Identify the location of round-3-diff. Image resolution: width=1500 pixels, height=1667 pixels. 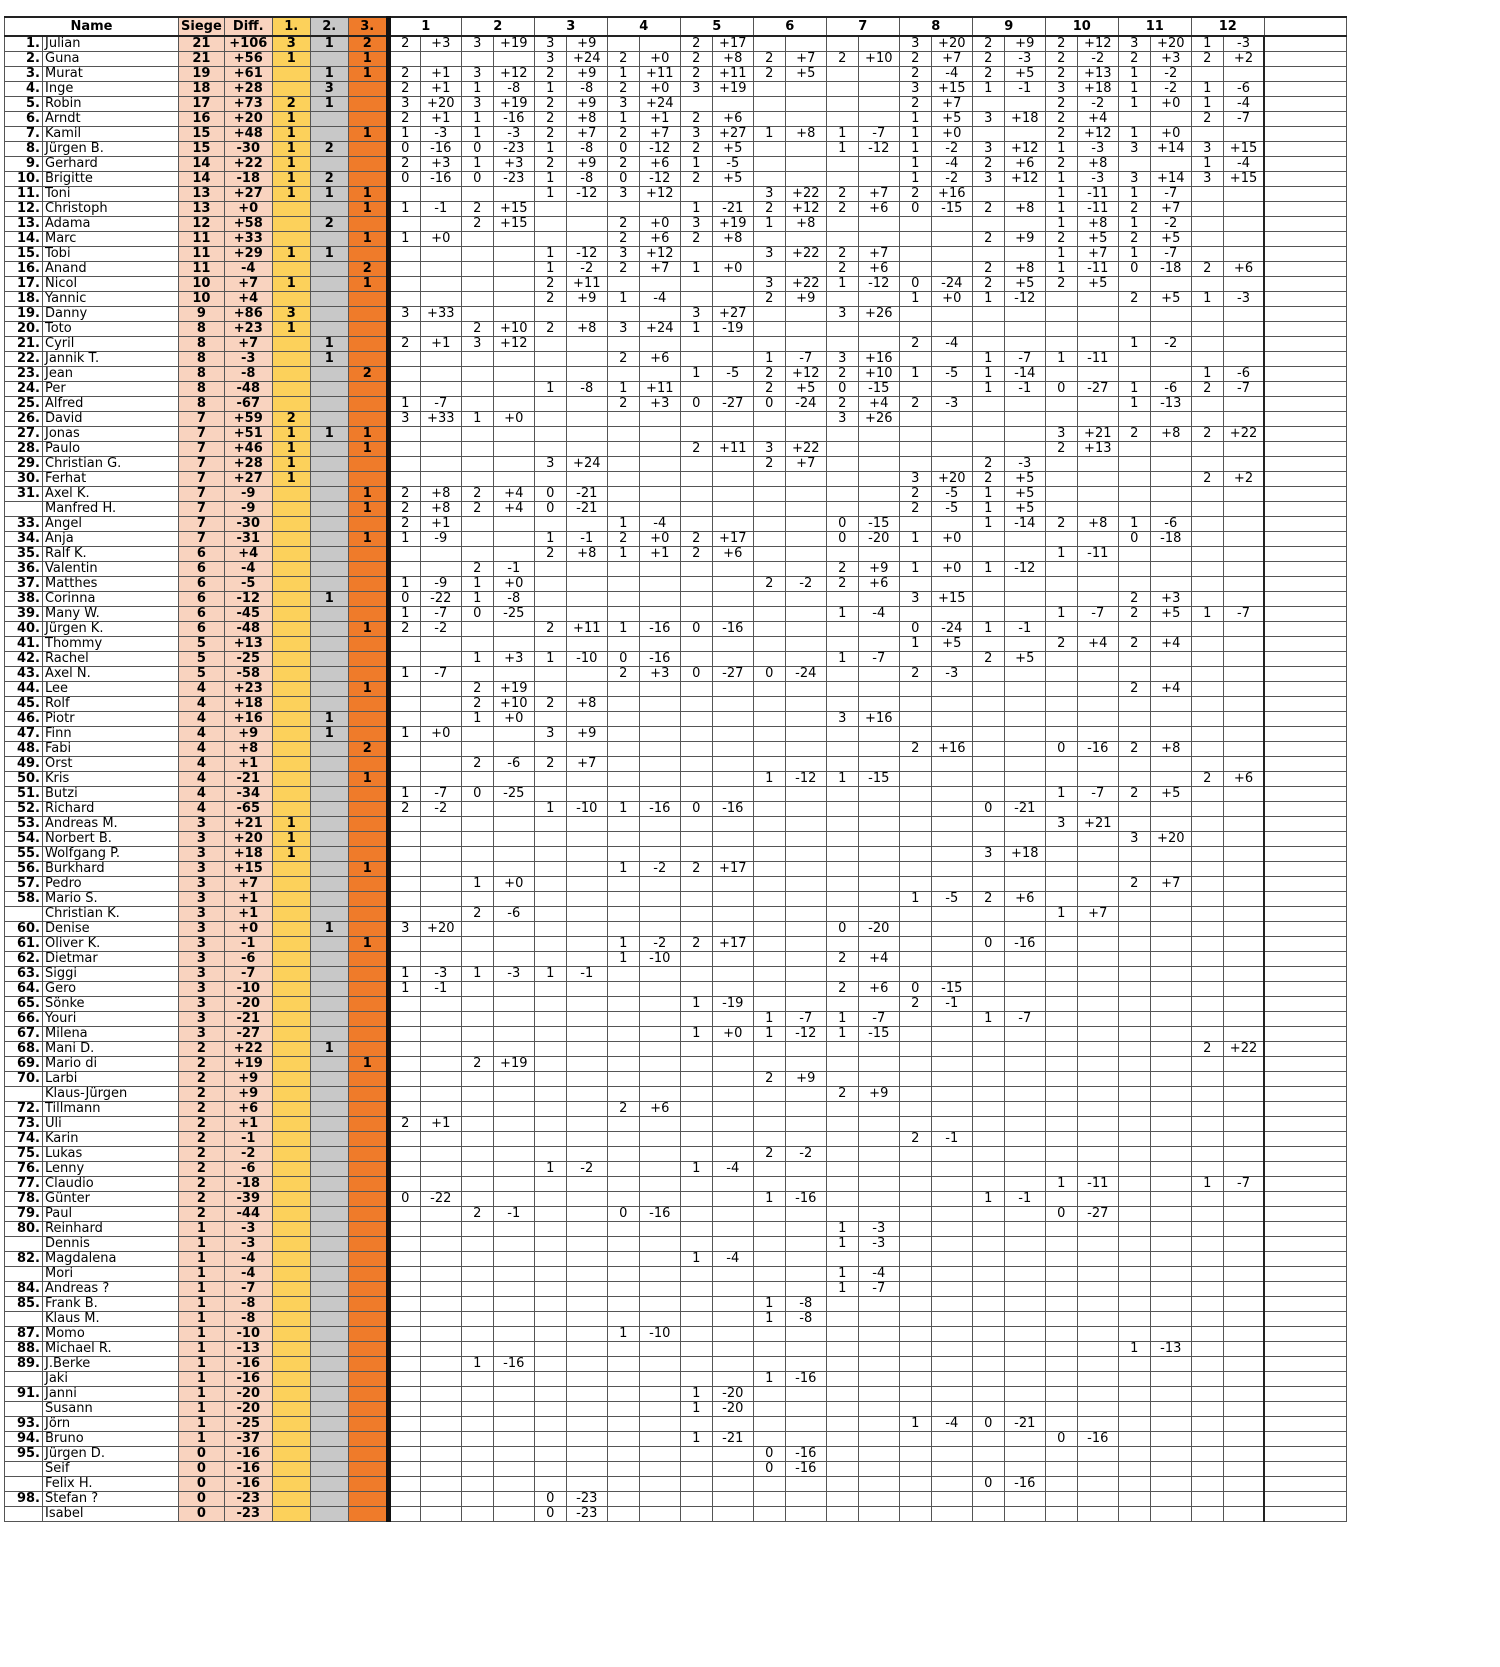
(586, 1439).